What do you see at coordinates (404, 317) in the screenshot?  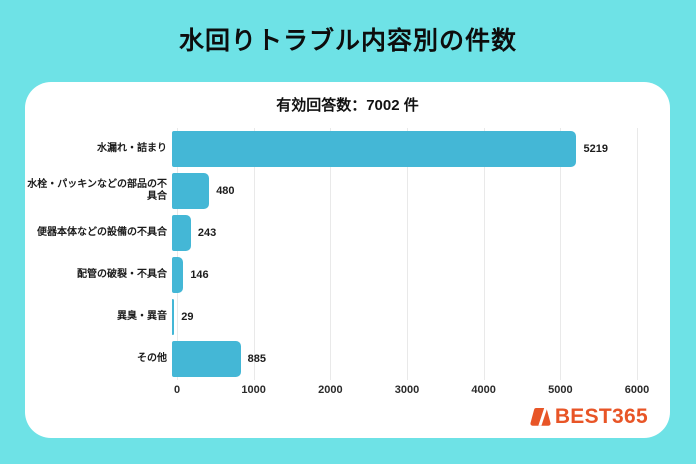 I see `bar-zone: 29` at bounding box center [404, 317].